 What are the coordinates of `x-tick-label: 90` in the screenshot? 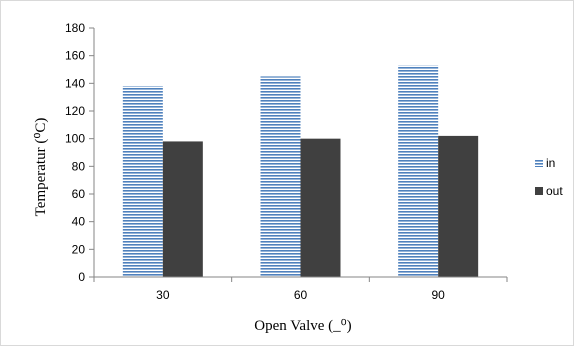 It's located at (438, 295).